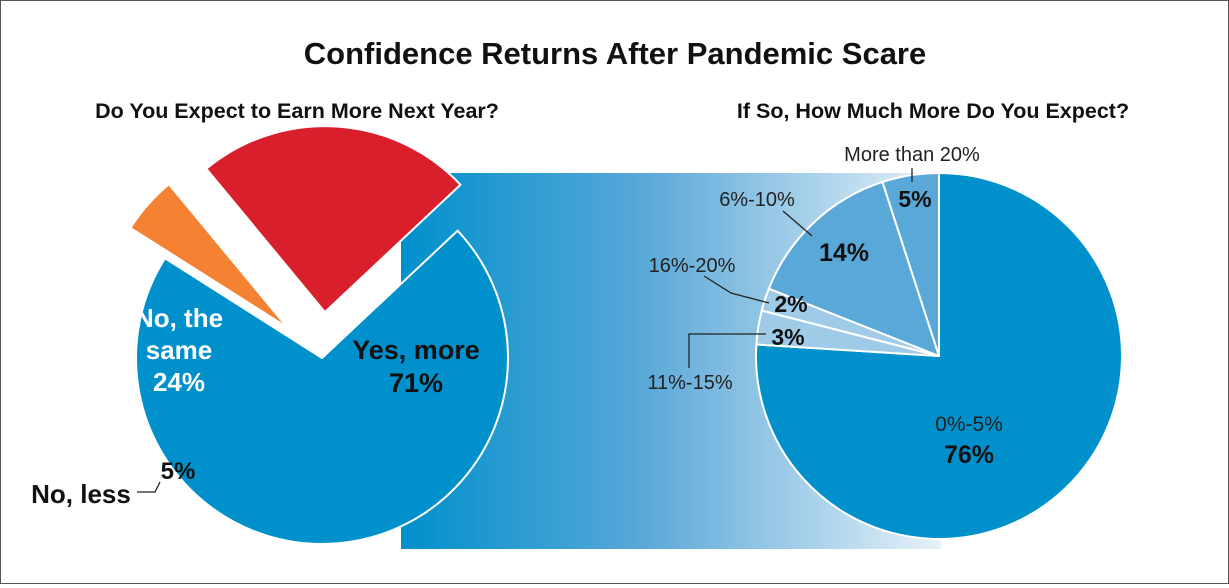 This screenshot has width=1229, height=588. Describe the element at coordinates (615, 53) in the screenshot. I see `chart-title: Confidence Returns After Pandemic Scare` at that location.